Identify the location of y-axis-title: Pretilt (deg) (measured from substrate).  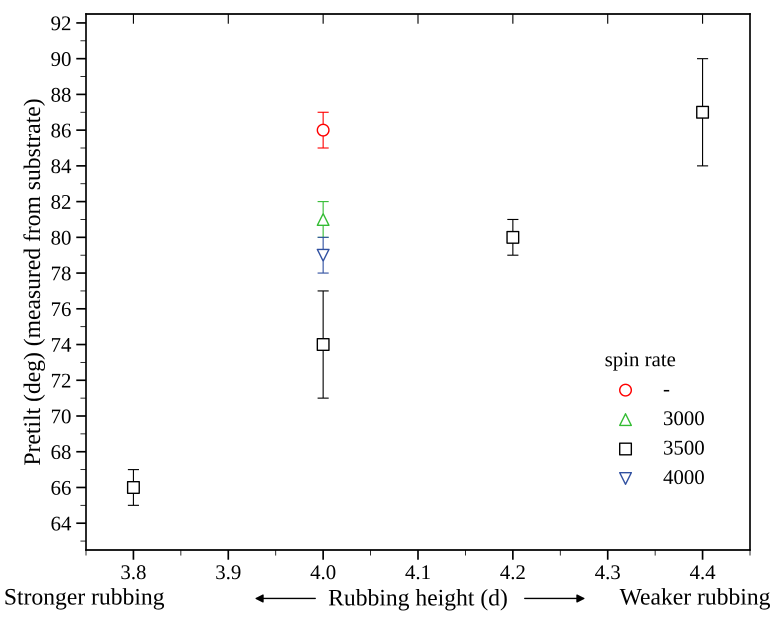
(34, 282).